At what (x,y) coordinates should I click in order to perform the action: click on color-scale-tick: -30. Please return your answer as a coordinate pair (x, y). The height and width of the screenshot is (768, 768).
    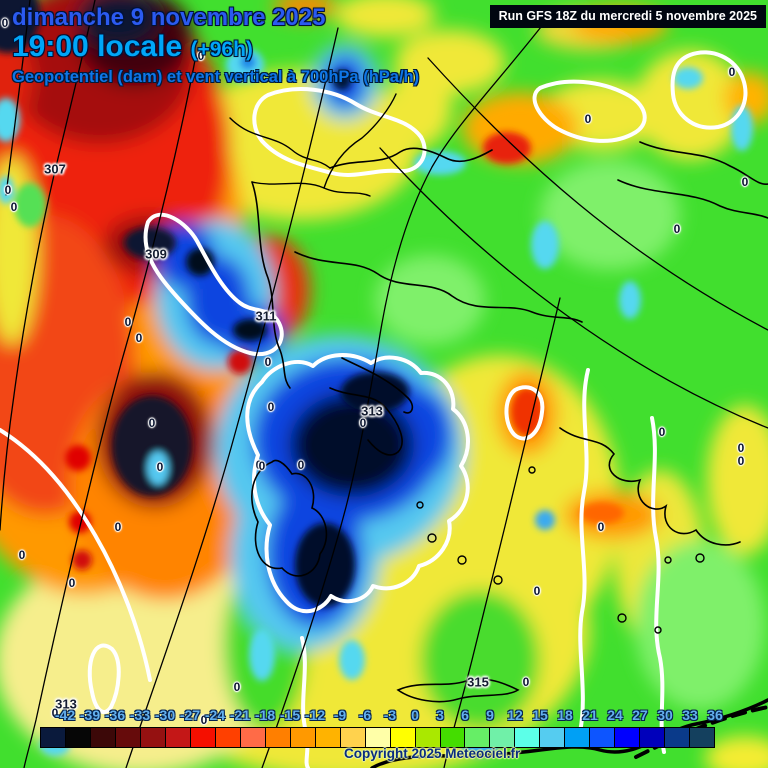
    Looking at the image, I should click on (165, 715).